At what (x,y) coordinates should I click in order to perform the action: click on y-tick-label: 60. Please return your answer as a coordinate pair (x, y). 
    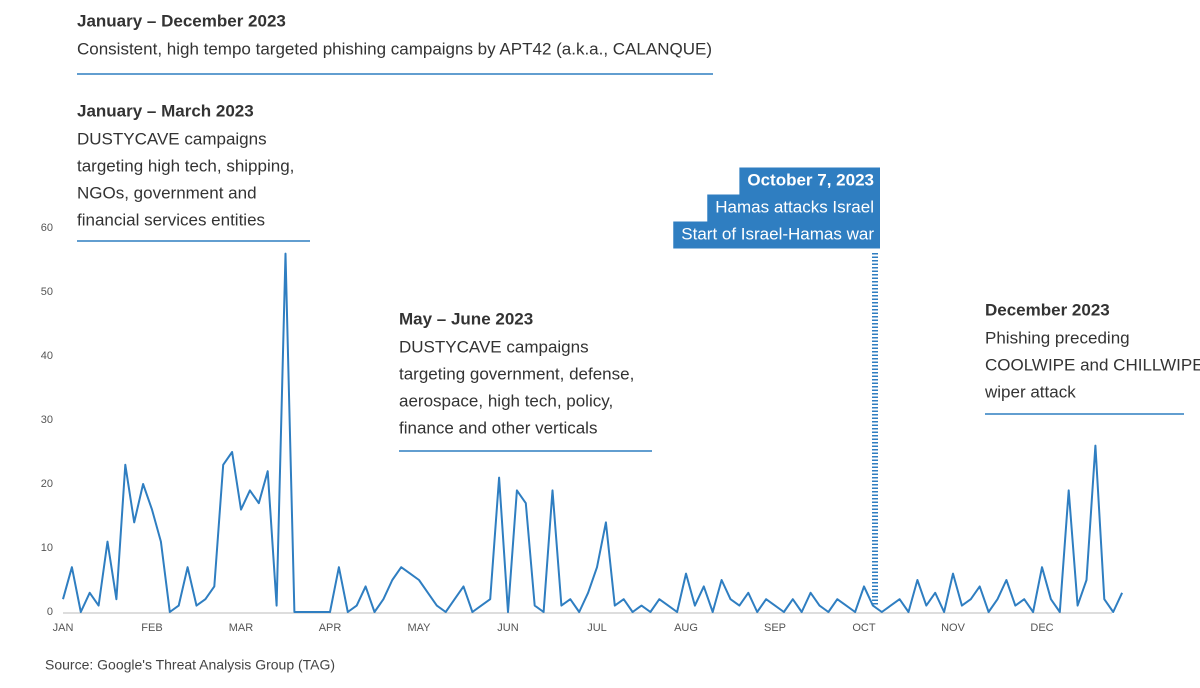
    Looking at the image, I should click on (47, 228).